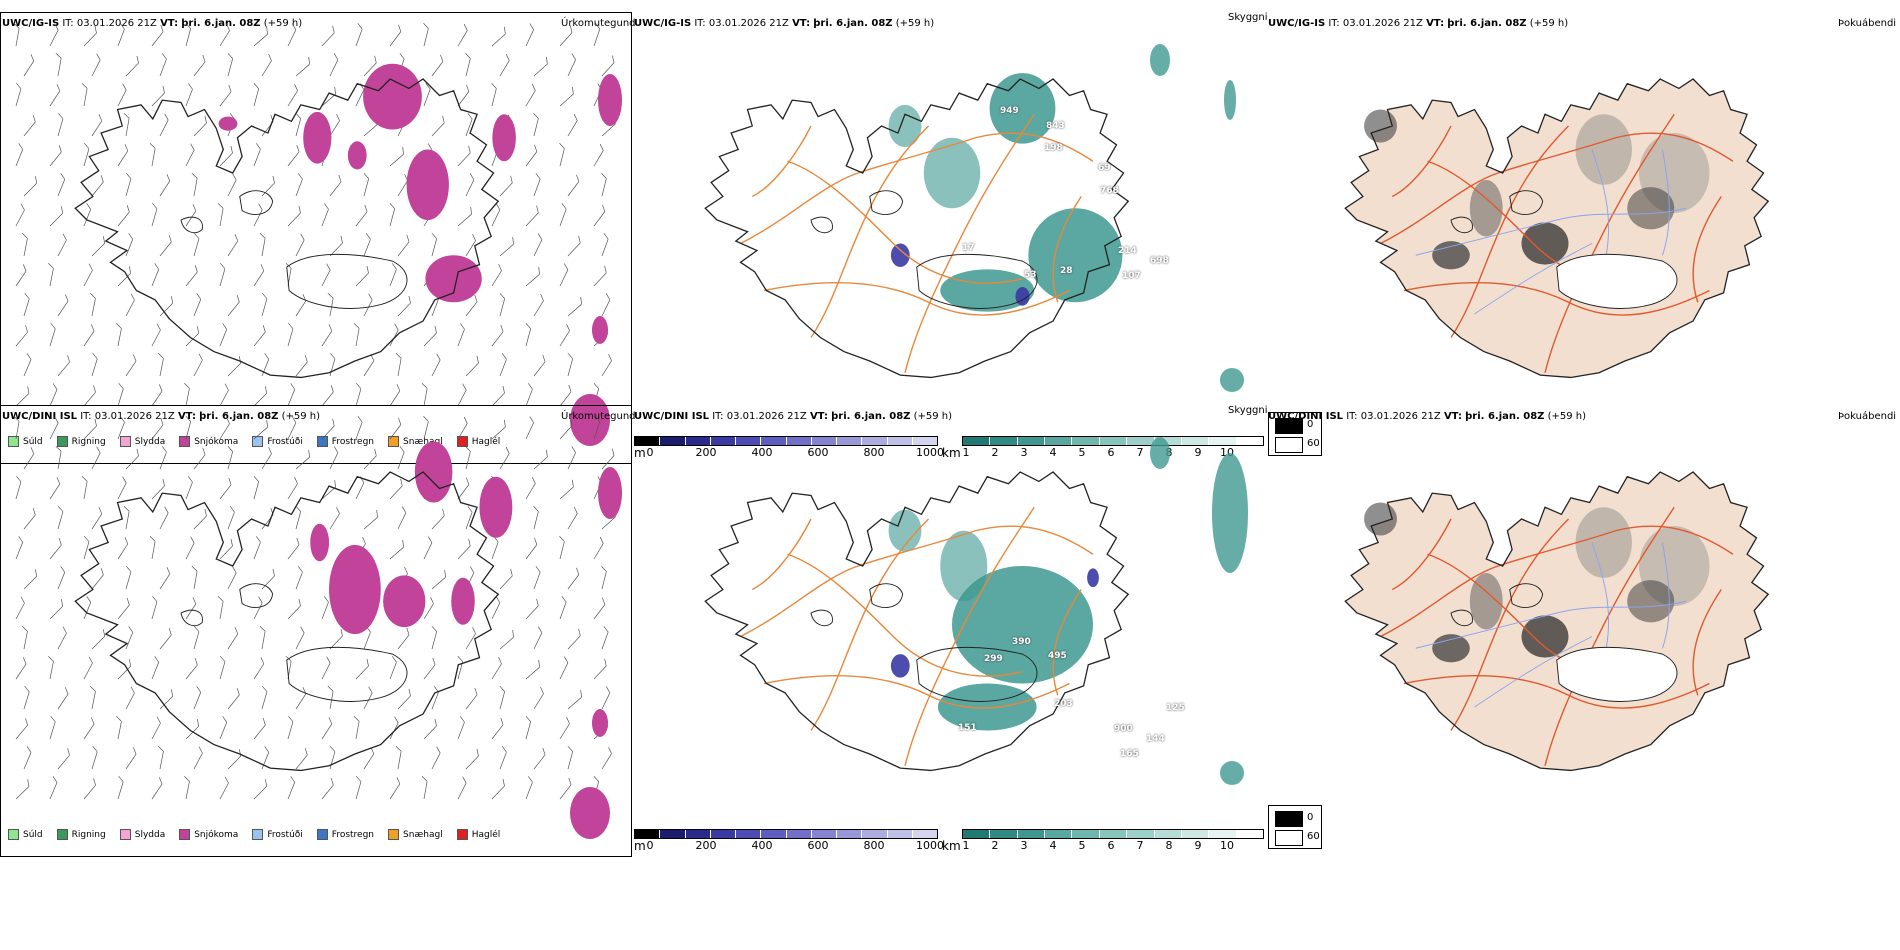  Describe the element at coordinates (995, 452) in the screenshot. I see `visibility-tick: 2` at that location.